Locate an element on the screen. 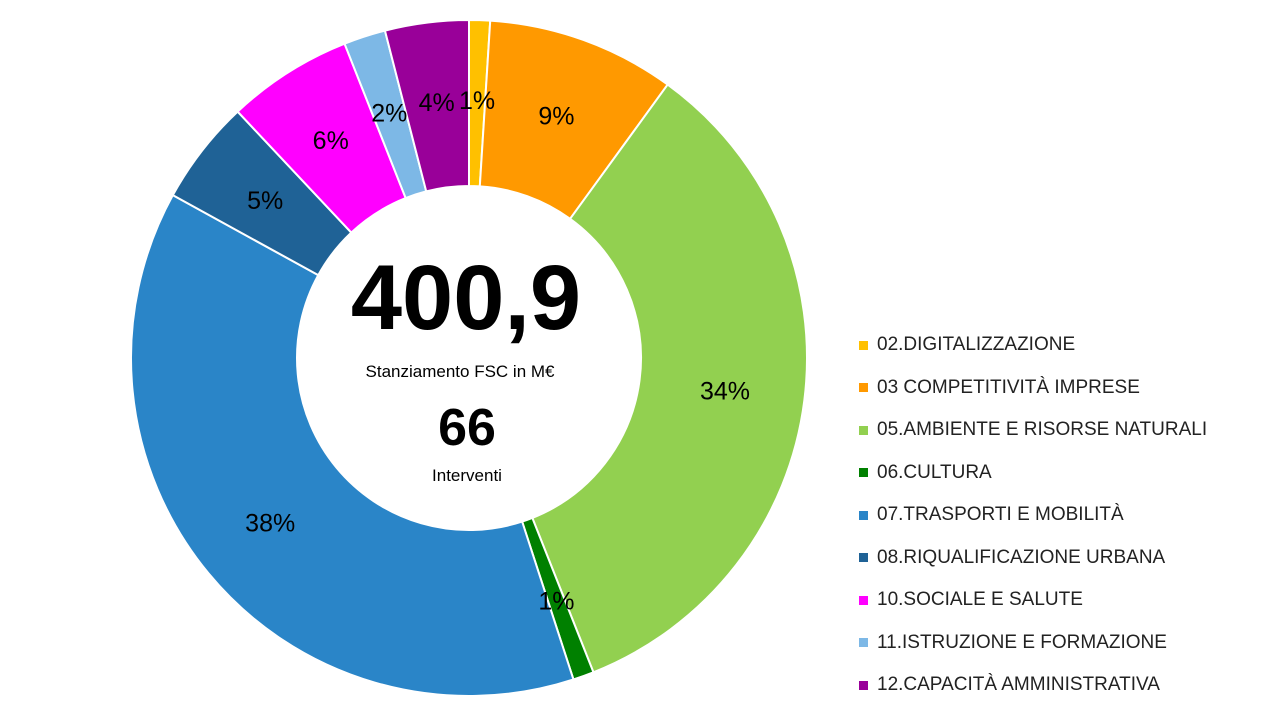  legend-item-10-sociale-e-salute: 10.SOCIALE E SALUTE is located at coordinates (1064, 600).